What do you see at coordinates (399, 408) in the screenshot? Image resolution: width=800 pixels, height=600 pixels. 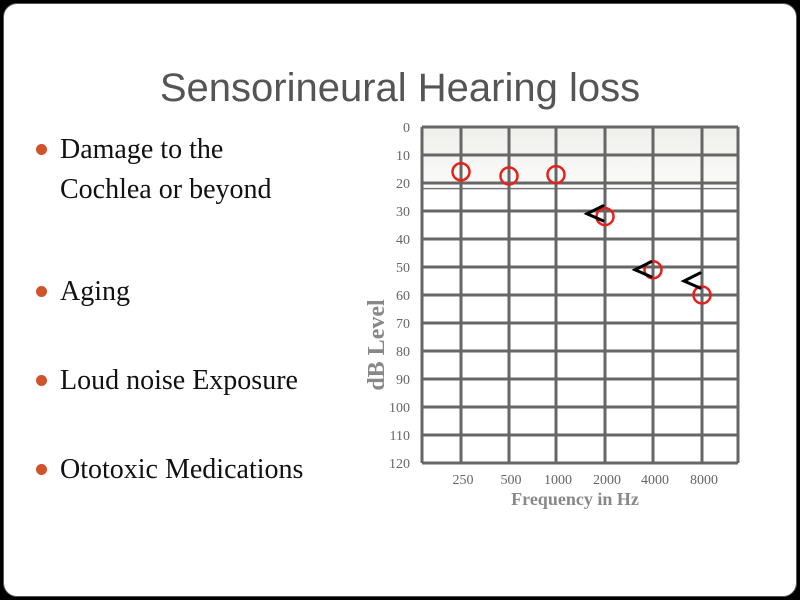 I see `y-tick-label: 100` at bounding box center [399, 408].